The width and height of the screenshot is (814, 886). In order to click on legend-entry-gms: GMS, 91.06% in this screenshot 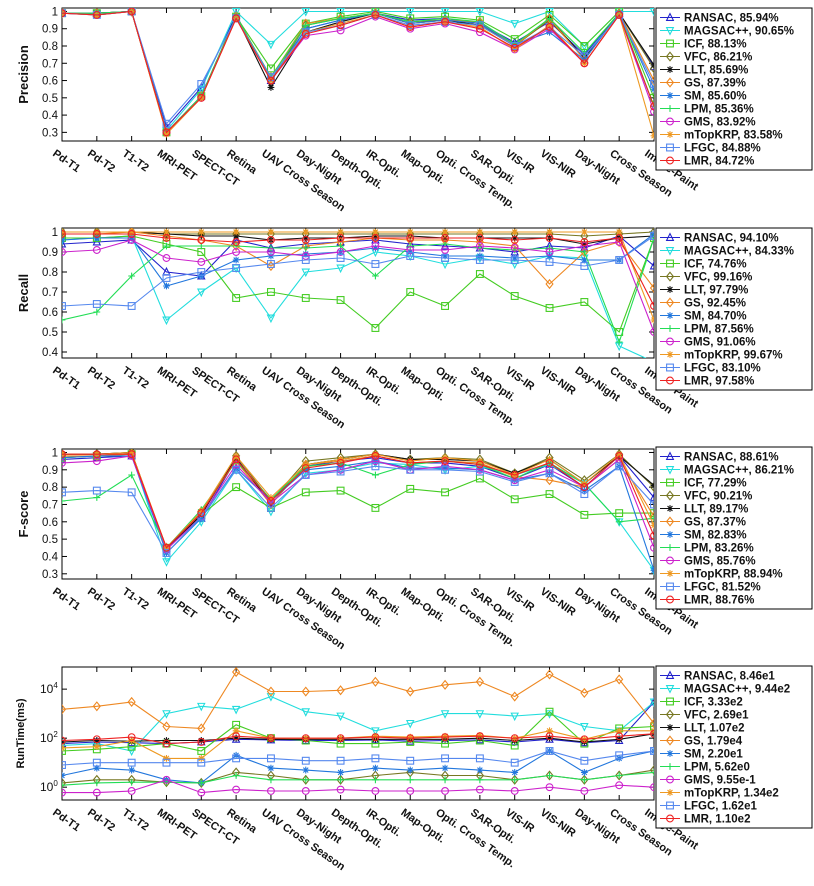, I will do `click(720, 343)`.